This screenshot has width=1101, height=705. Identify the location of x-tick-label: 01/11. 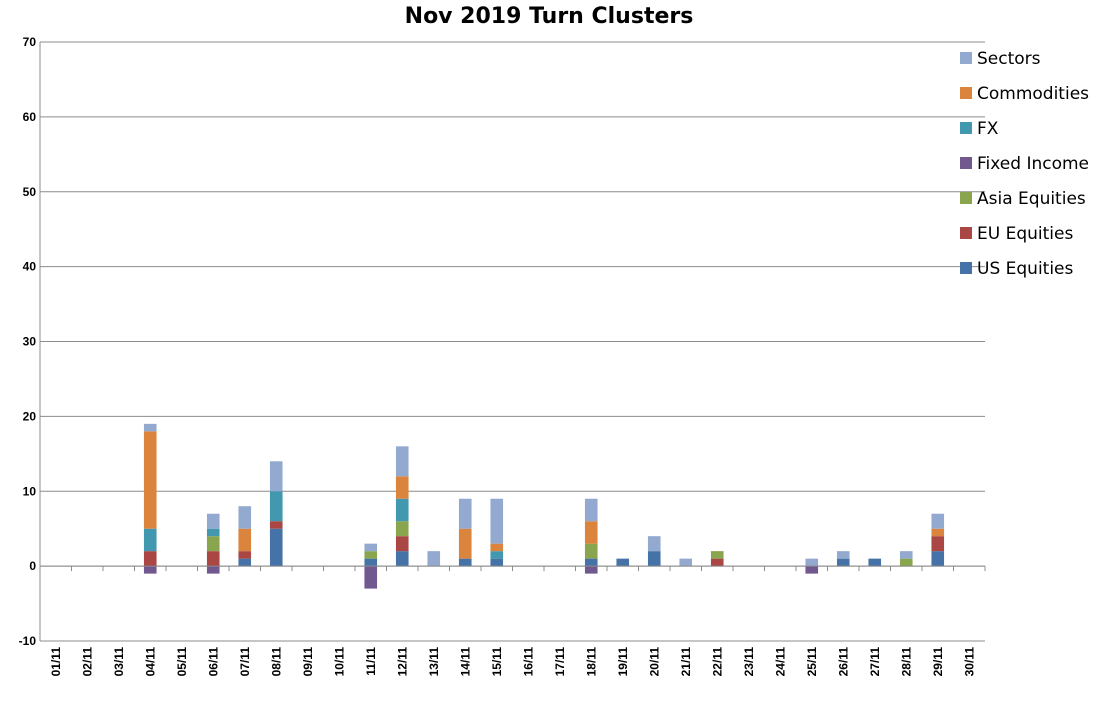
(56, 662).